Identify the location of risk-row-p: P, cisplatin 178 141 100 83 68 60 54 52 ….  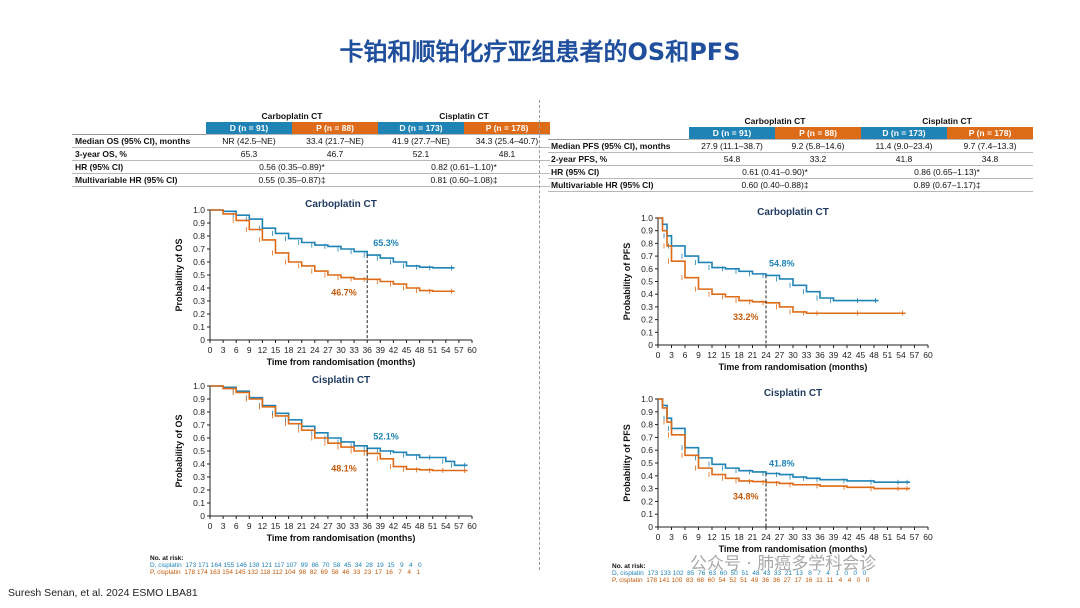
(740, 580).